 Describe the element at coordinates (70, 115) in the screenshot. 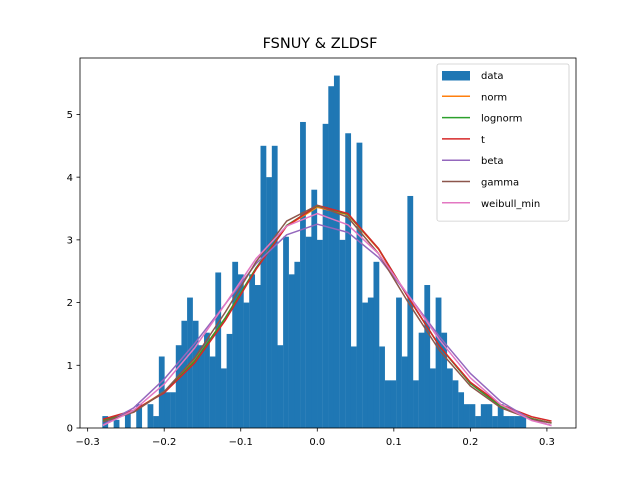

I see `y-tick-label: 5` at that location.